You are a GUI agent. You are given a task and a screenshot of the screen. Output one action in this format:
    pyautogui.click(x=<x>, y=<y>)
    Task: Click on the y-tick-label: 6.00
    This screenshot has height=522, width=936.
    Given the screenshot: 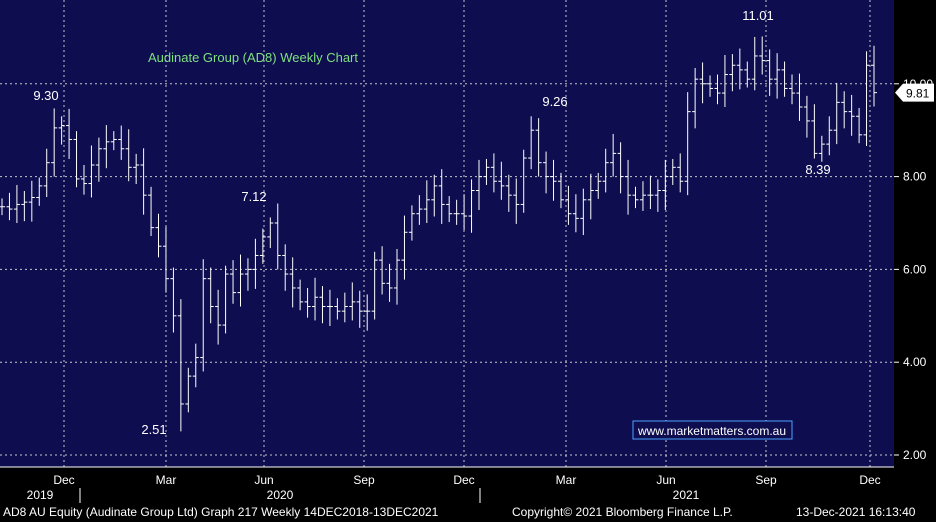 What is the action you would take?
    pyautogui.click(x=915, y=269)
    